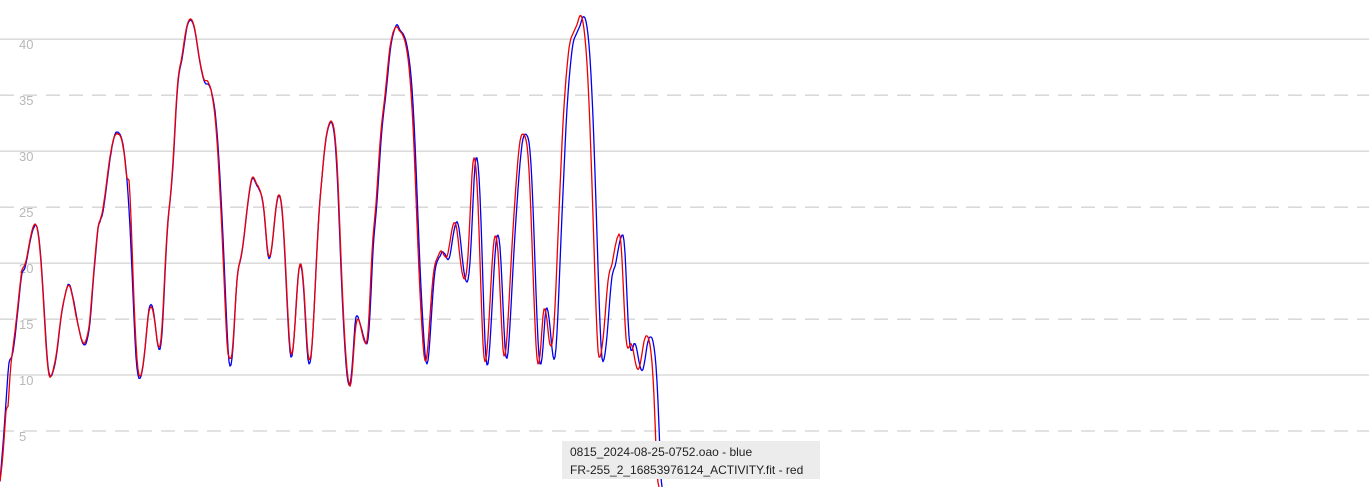 This screenshot has height=487, width=1369. Describe the element at coordinates (22, 436) in the screenshot. I see `y-tick-label: 5` at that location.